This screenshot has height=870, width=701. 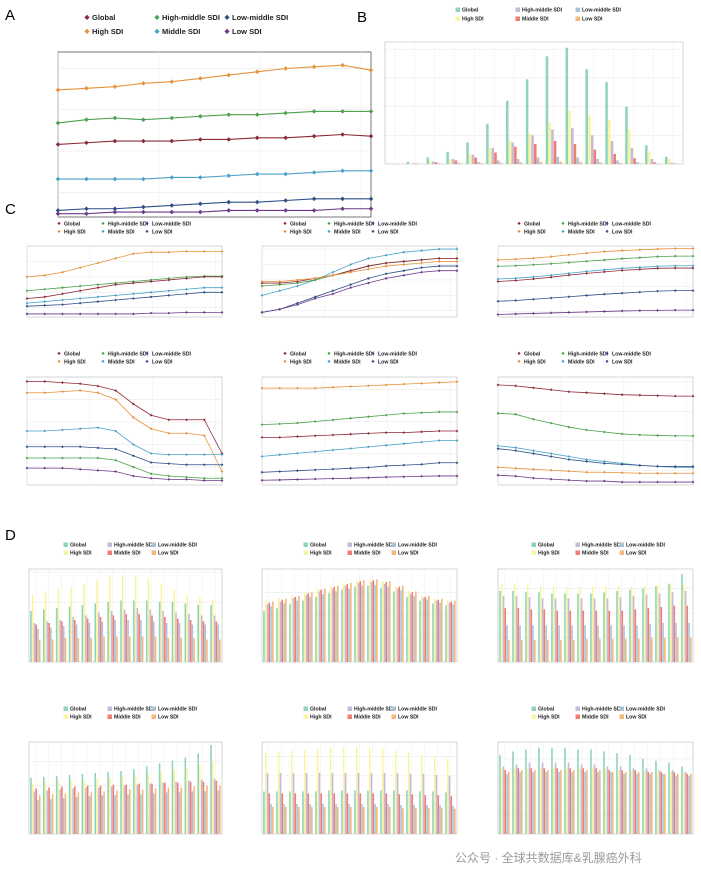 I want to click on a-legend-global-label: Global, so click(x=103, y=17).